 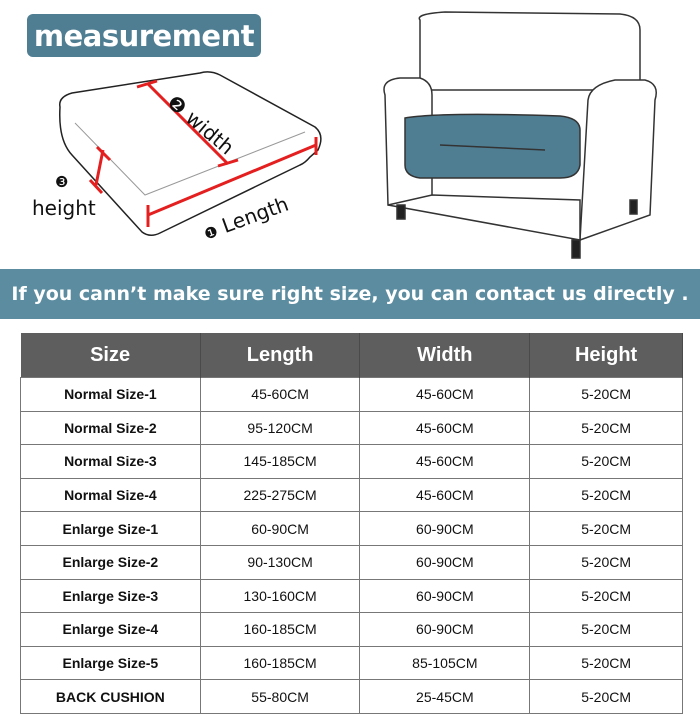 I want to click on table-row: Enlarge Size-5 160-185CM 85-105CM 5-20CM, so click(x=351, y=663).